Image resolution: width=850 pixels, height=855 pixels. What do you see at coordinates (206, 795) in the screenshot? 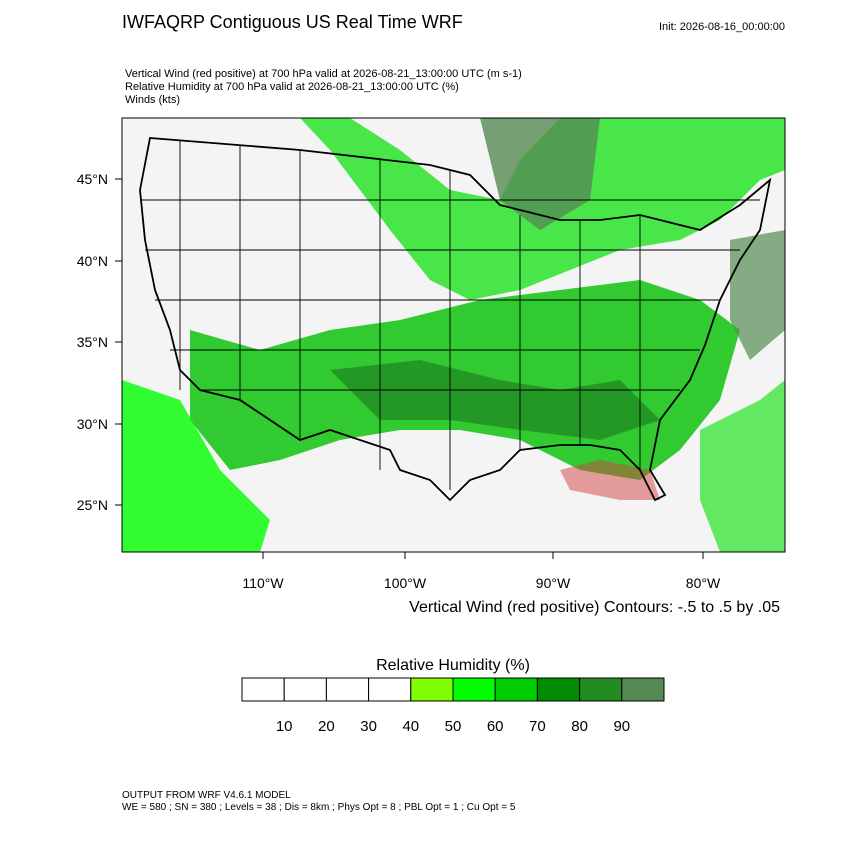
I see `footer-line: OUTPUT FROM WRF V4.6.1 MODEL` at bounding box center [206, 795].